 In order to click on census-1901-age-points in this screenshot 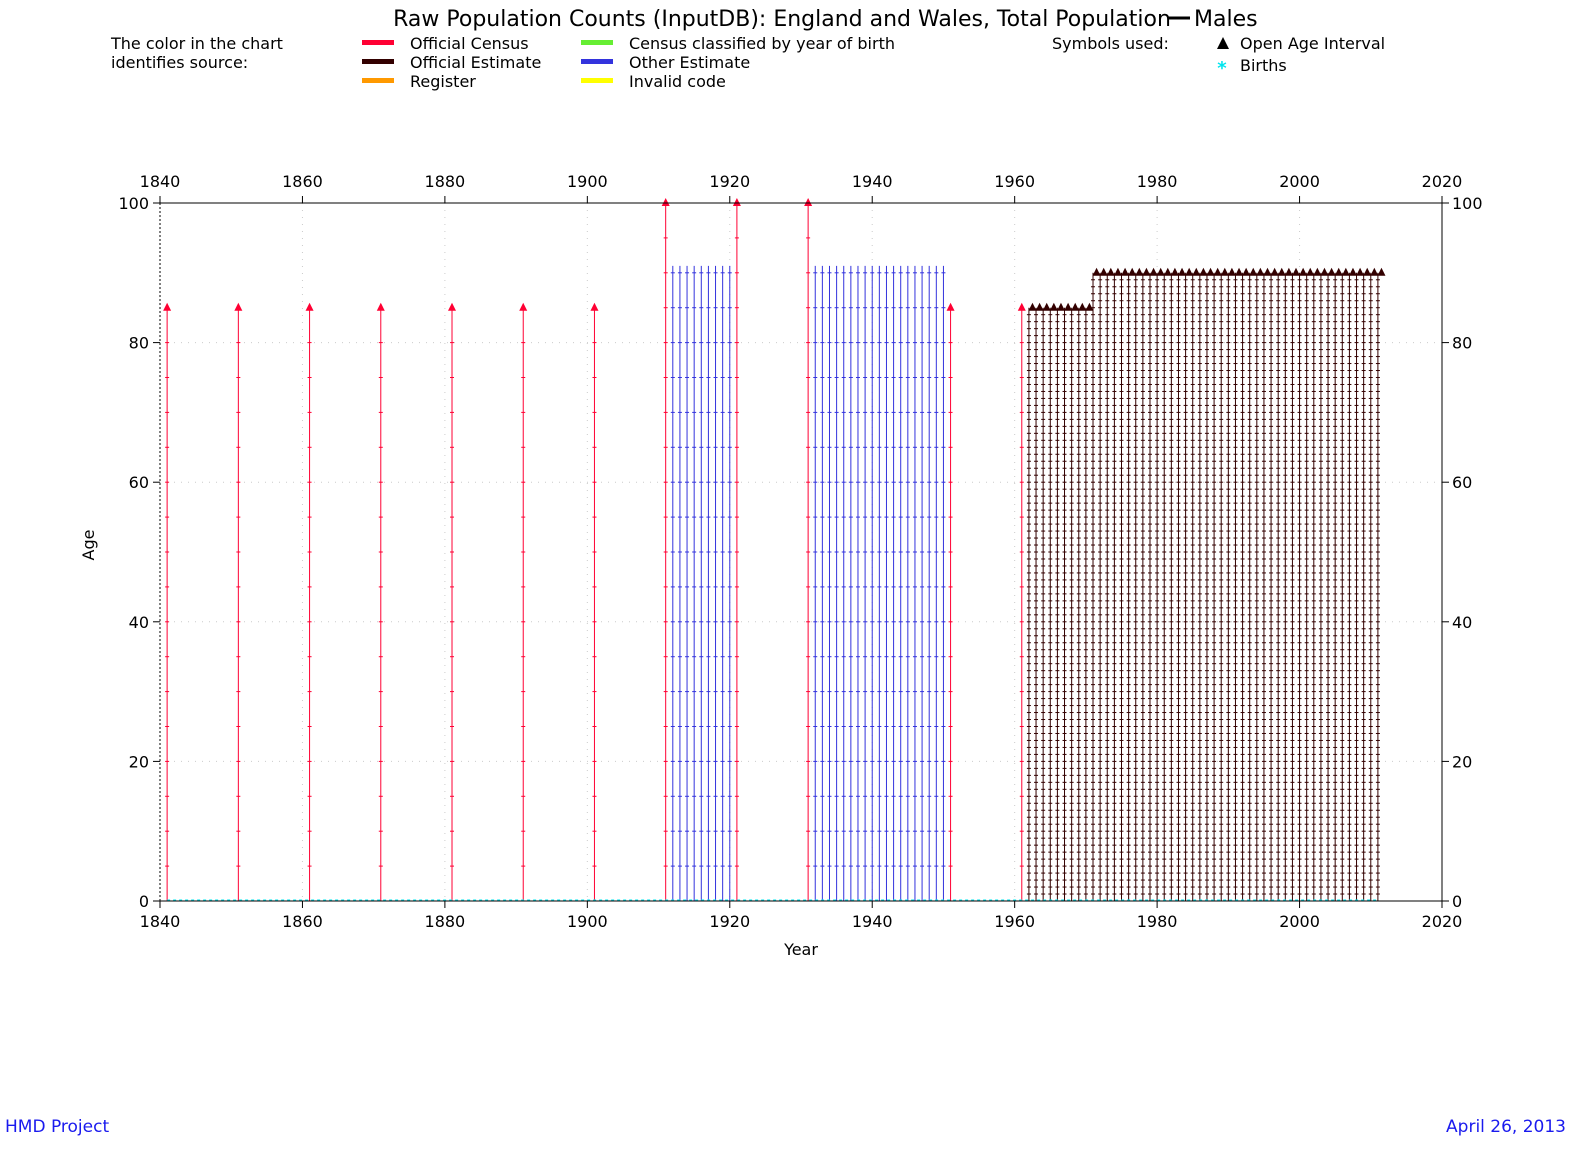, I will do `click(594, 622)`.